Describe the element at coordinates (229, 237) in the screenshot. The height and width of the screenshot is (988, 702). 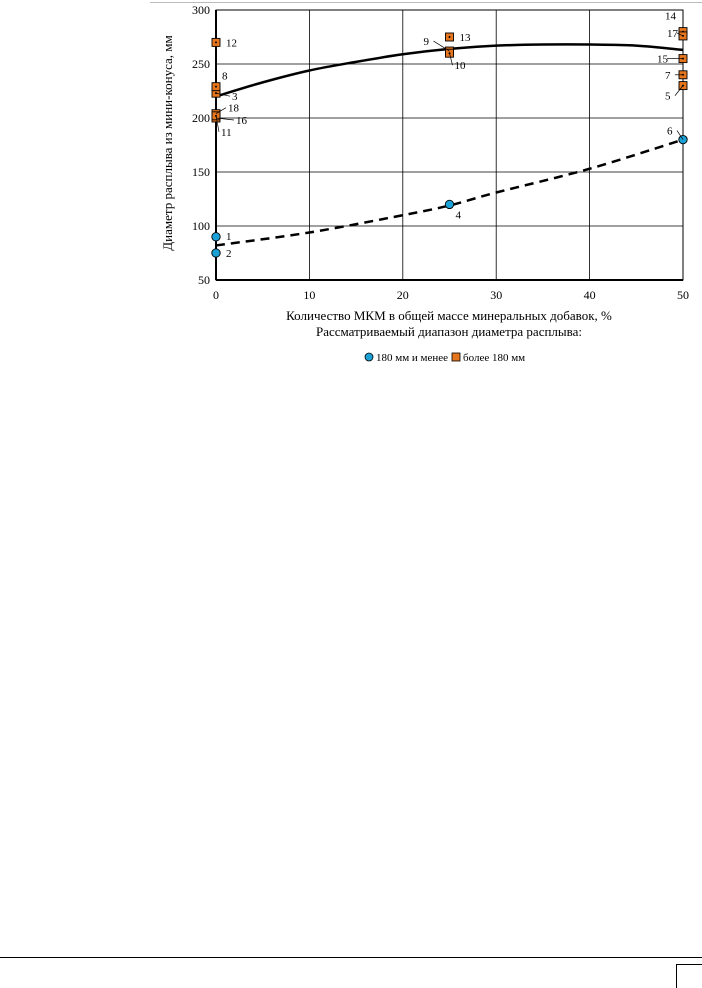
I see `point-label: 1` at that location.